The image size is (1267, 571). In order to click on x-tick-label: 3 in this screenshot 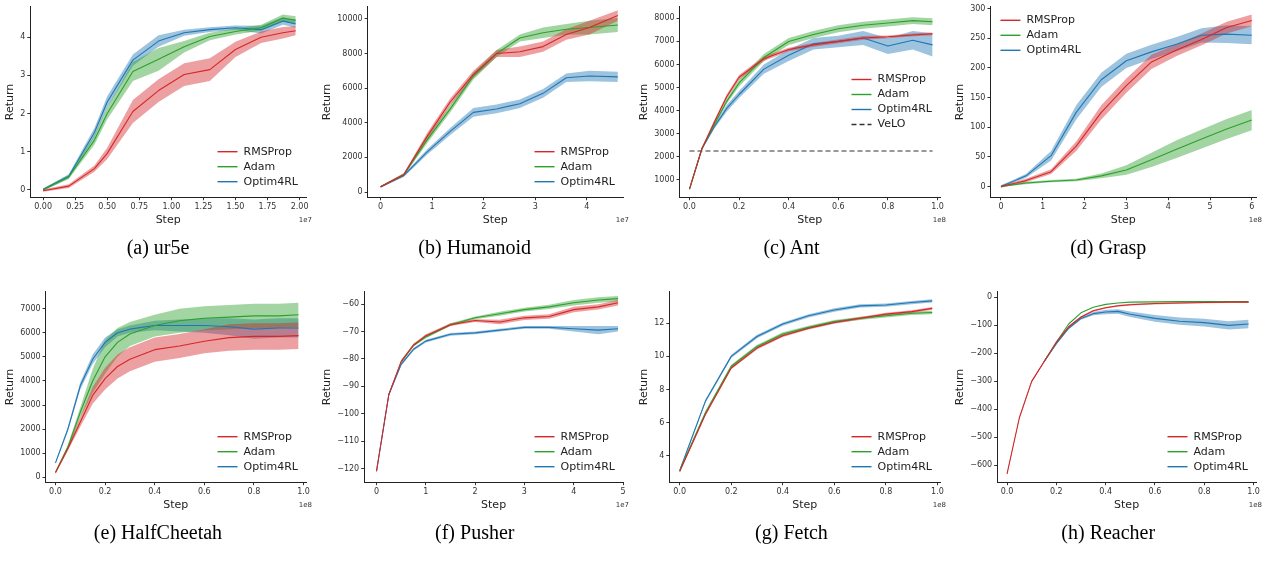, I will do `click(535, 207)`.